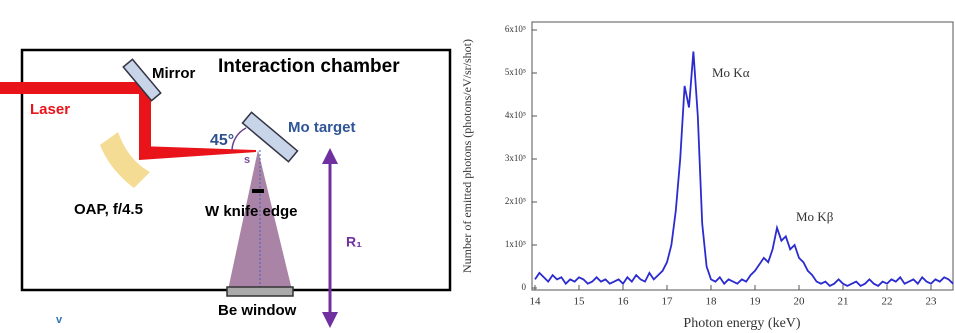 The image size is (955, 333). Describe the element at coordinates (580, 302) in the screenshot. I see `x-tick-label: 15` at that location.